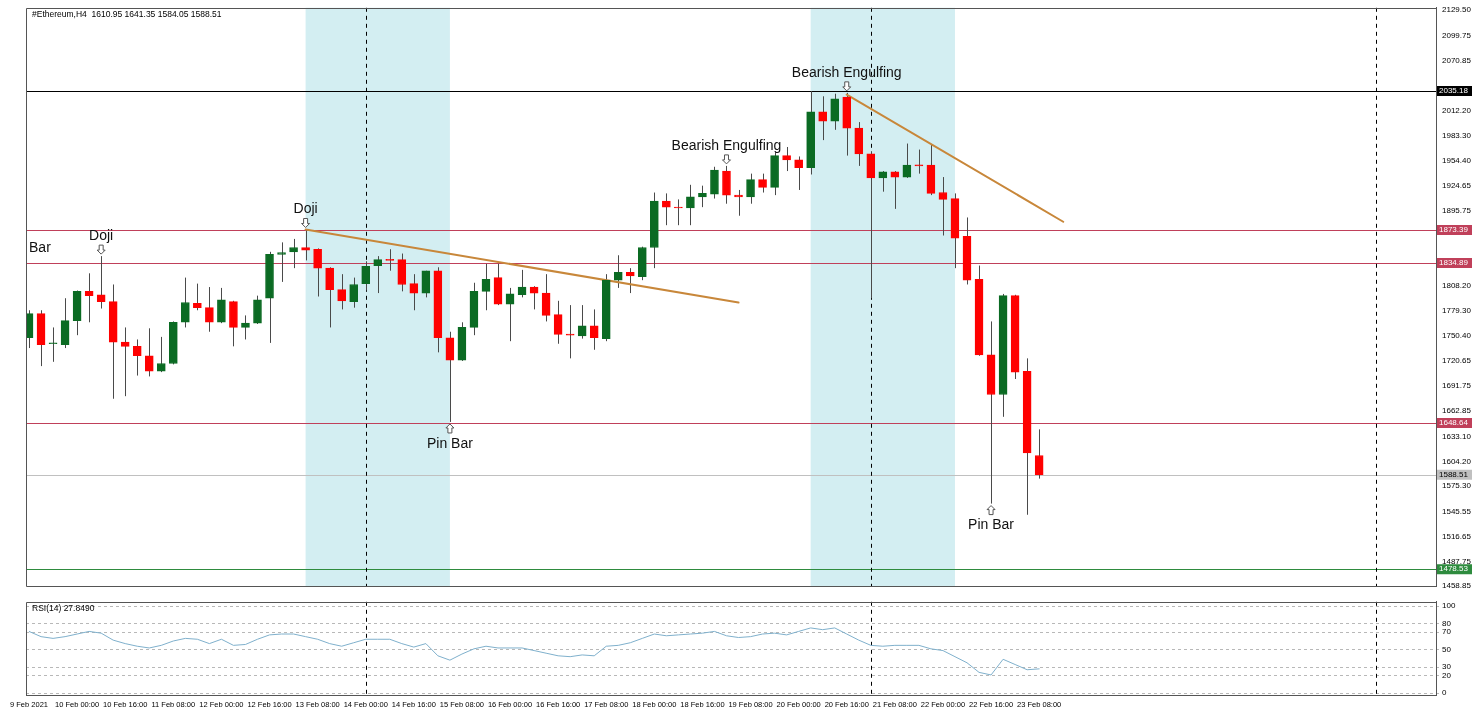 The width and height of the screenshot is (1476, 711). I want to click on y-tick-label: 1691.75, so click(1457, 386).